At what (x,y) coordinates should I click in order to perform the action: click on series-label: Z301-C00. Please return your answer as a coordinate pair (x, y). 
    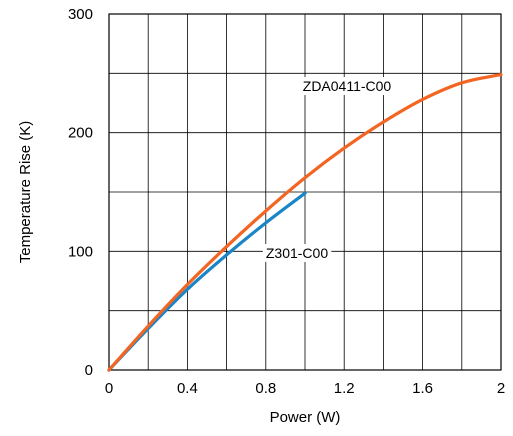
    Looking at the image, I should click on (297, 253).